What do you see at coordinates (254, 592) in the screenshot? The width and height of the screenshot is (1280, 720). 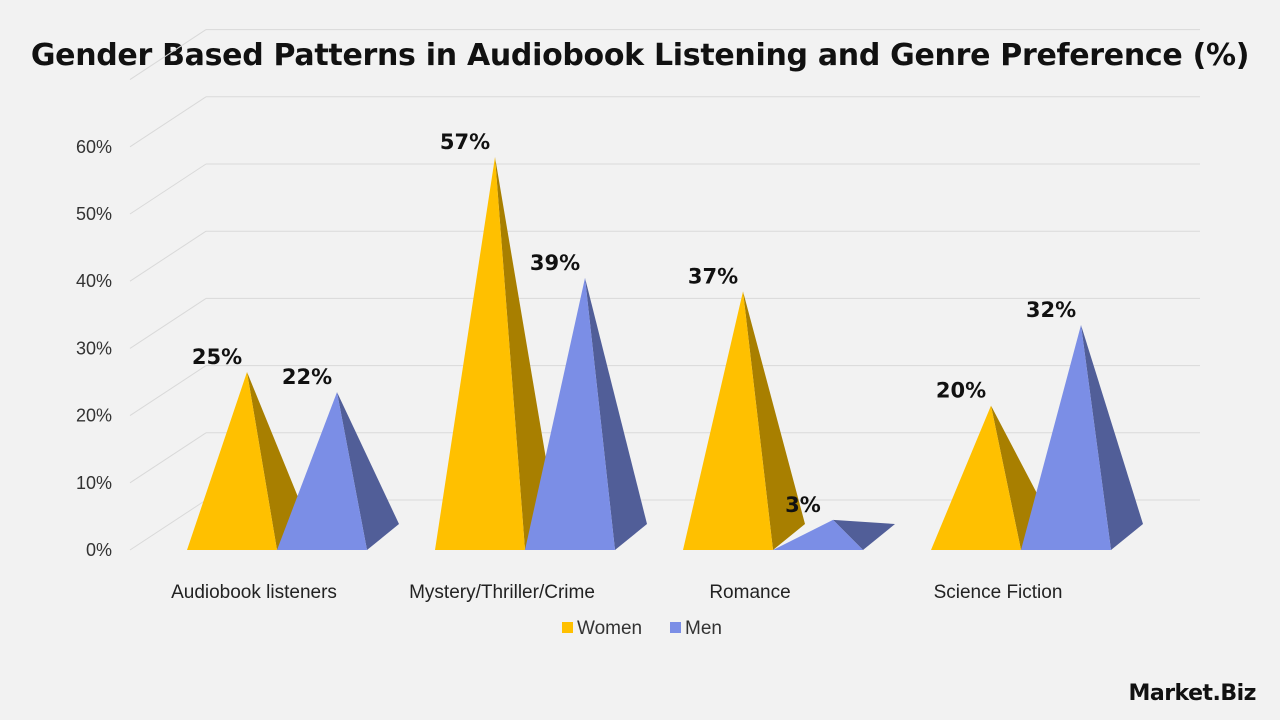 I see `x-category-label: Audiobook listeners` at bounding box center [254, 592].